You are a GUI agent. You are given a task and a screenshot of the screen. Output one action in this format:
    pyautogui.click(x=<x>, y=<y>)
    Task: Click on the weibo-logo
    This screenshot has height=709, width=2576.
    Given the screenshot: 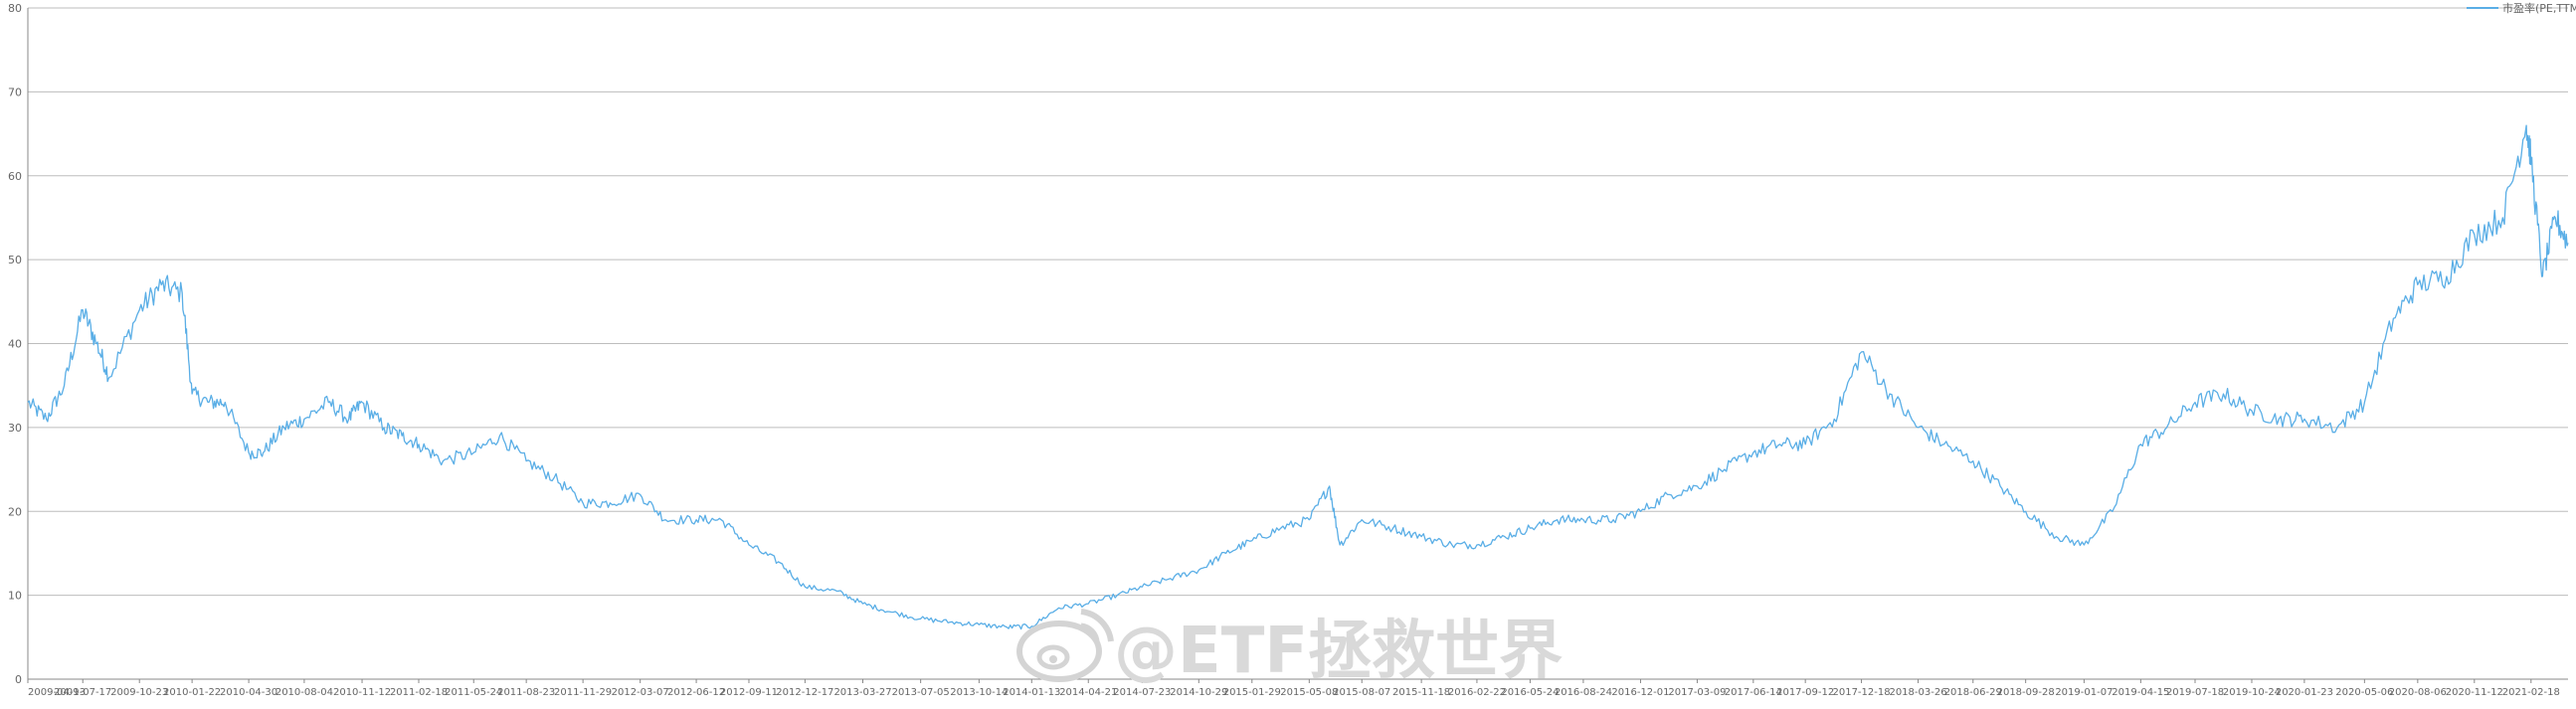 What is the action you would take?
    pyautogui.click(x=1065, y=645)
    